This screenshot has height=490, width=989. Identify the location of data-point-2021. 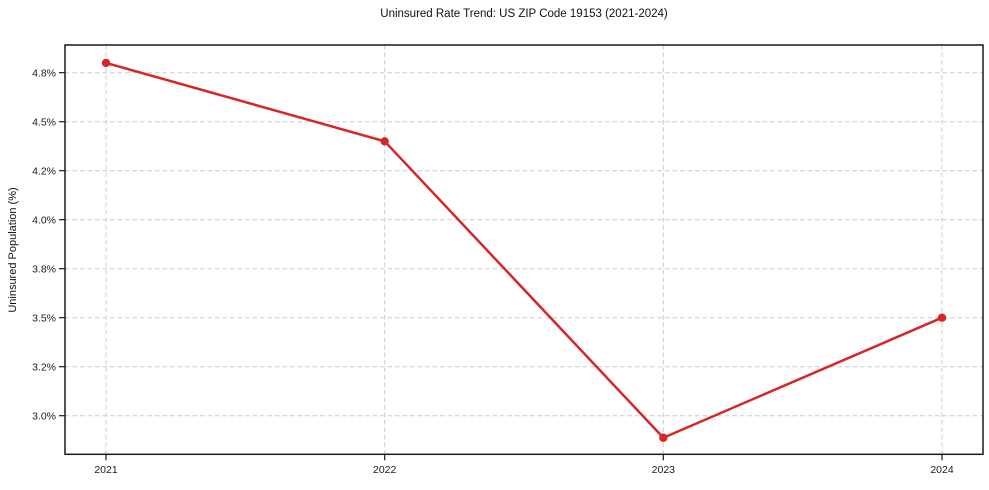
(106, 63).